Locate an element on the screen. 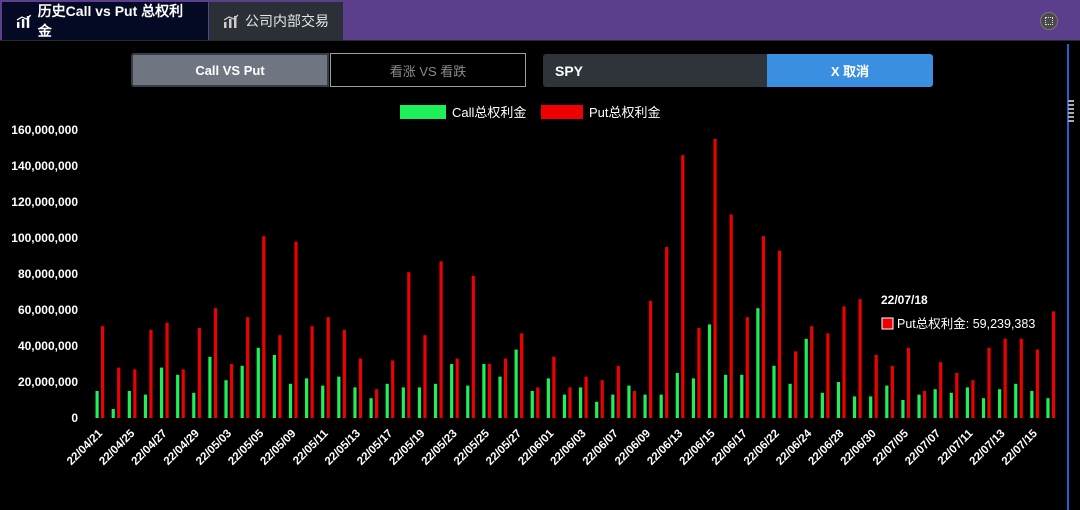 This screenshot has width=1080, height=510. tooltip-value: Put总权利金: 59,239,383 is located at coordinates (966, 323).